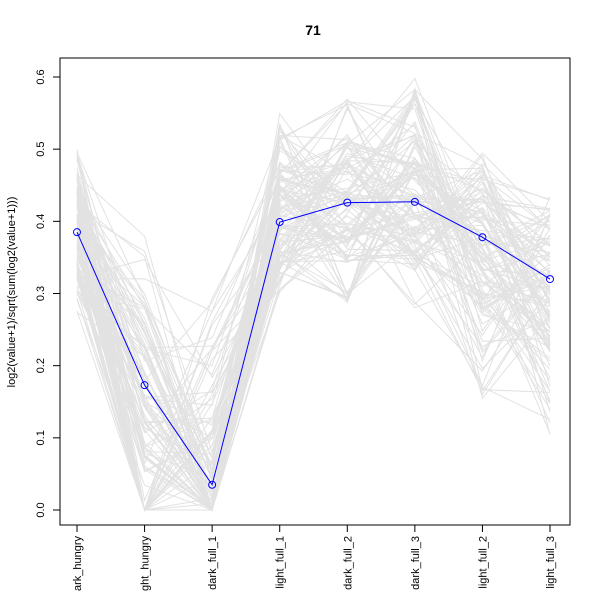 This screenshot has width=600, height=600. What do you see at coordinates (41, 437) in the screenshot?
I see `y-tick-label: 0.1` at bounding box center [41, 437].